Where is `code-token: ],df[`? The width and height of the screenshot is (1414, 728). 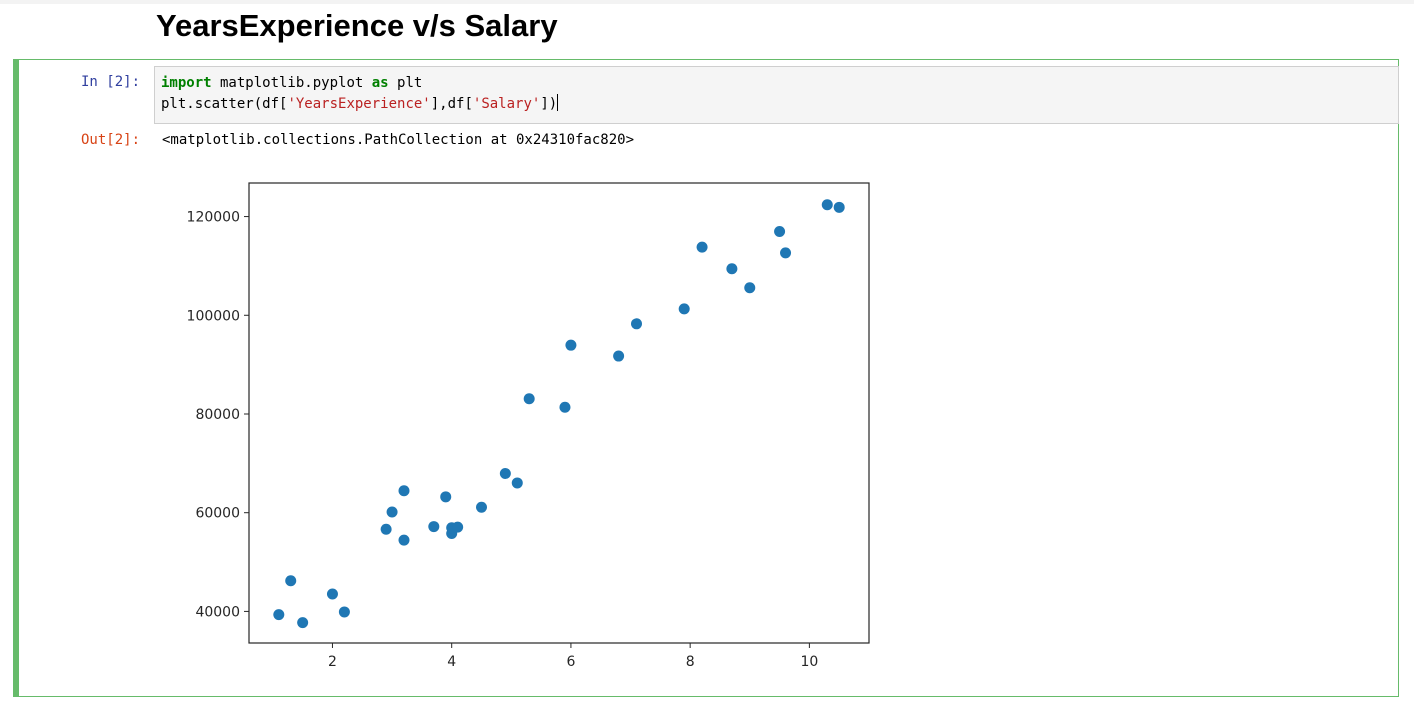 code-token: ],df[ is located at coordinates (451, 104).